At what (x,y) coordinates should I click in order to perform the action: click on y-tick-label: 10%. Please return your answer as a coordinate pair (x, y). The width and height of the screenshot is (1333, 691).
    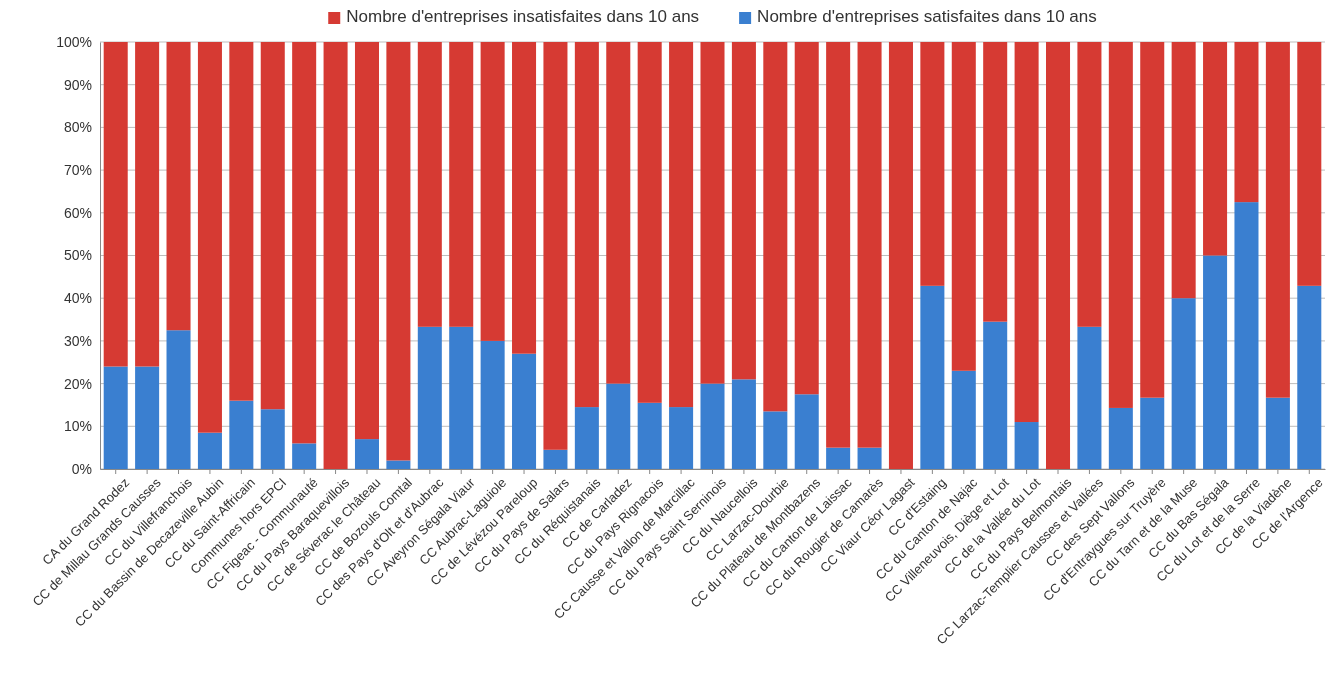
    Looking at the image, I should click on (77, 426).